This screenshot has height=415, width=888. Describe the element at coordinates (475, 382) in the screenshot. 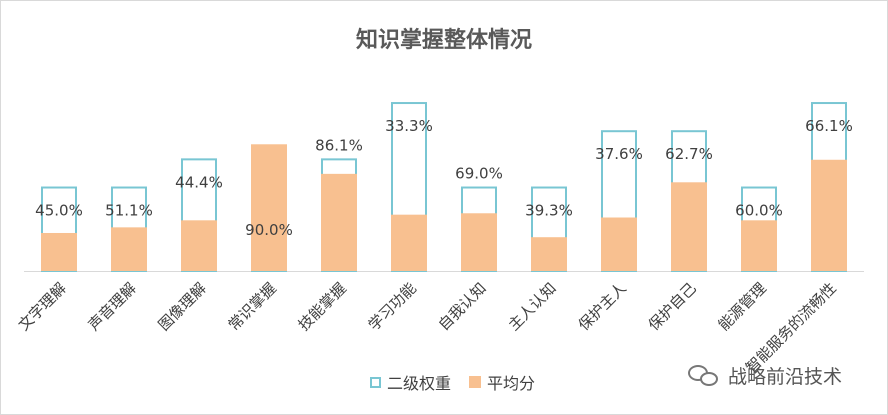

I see `legend-swatch-score` at that location.